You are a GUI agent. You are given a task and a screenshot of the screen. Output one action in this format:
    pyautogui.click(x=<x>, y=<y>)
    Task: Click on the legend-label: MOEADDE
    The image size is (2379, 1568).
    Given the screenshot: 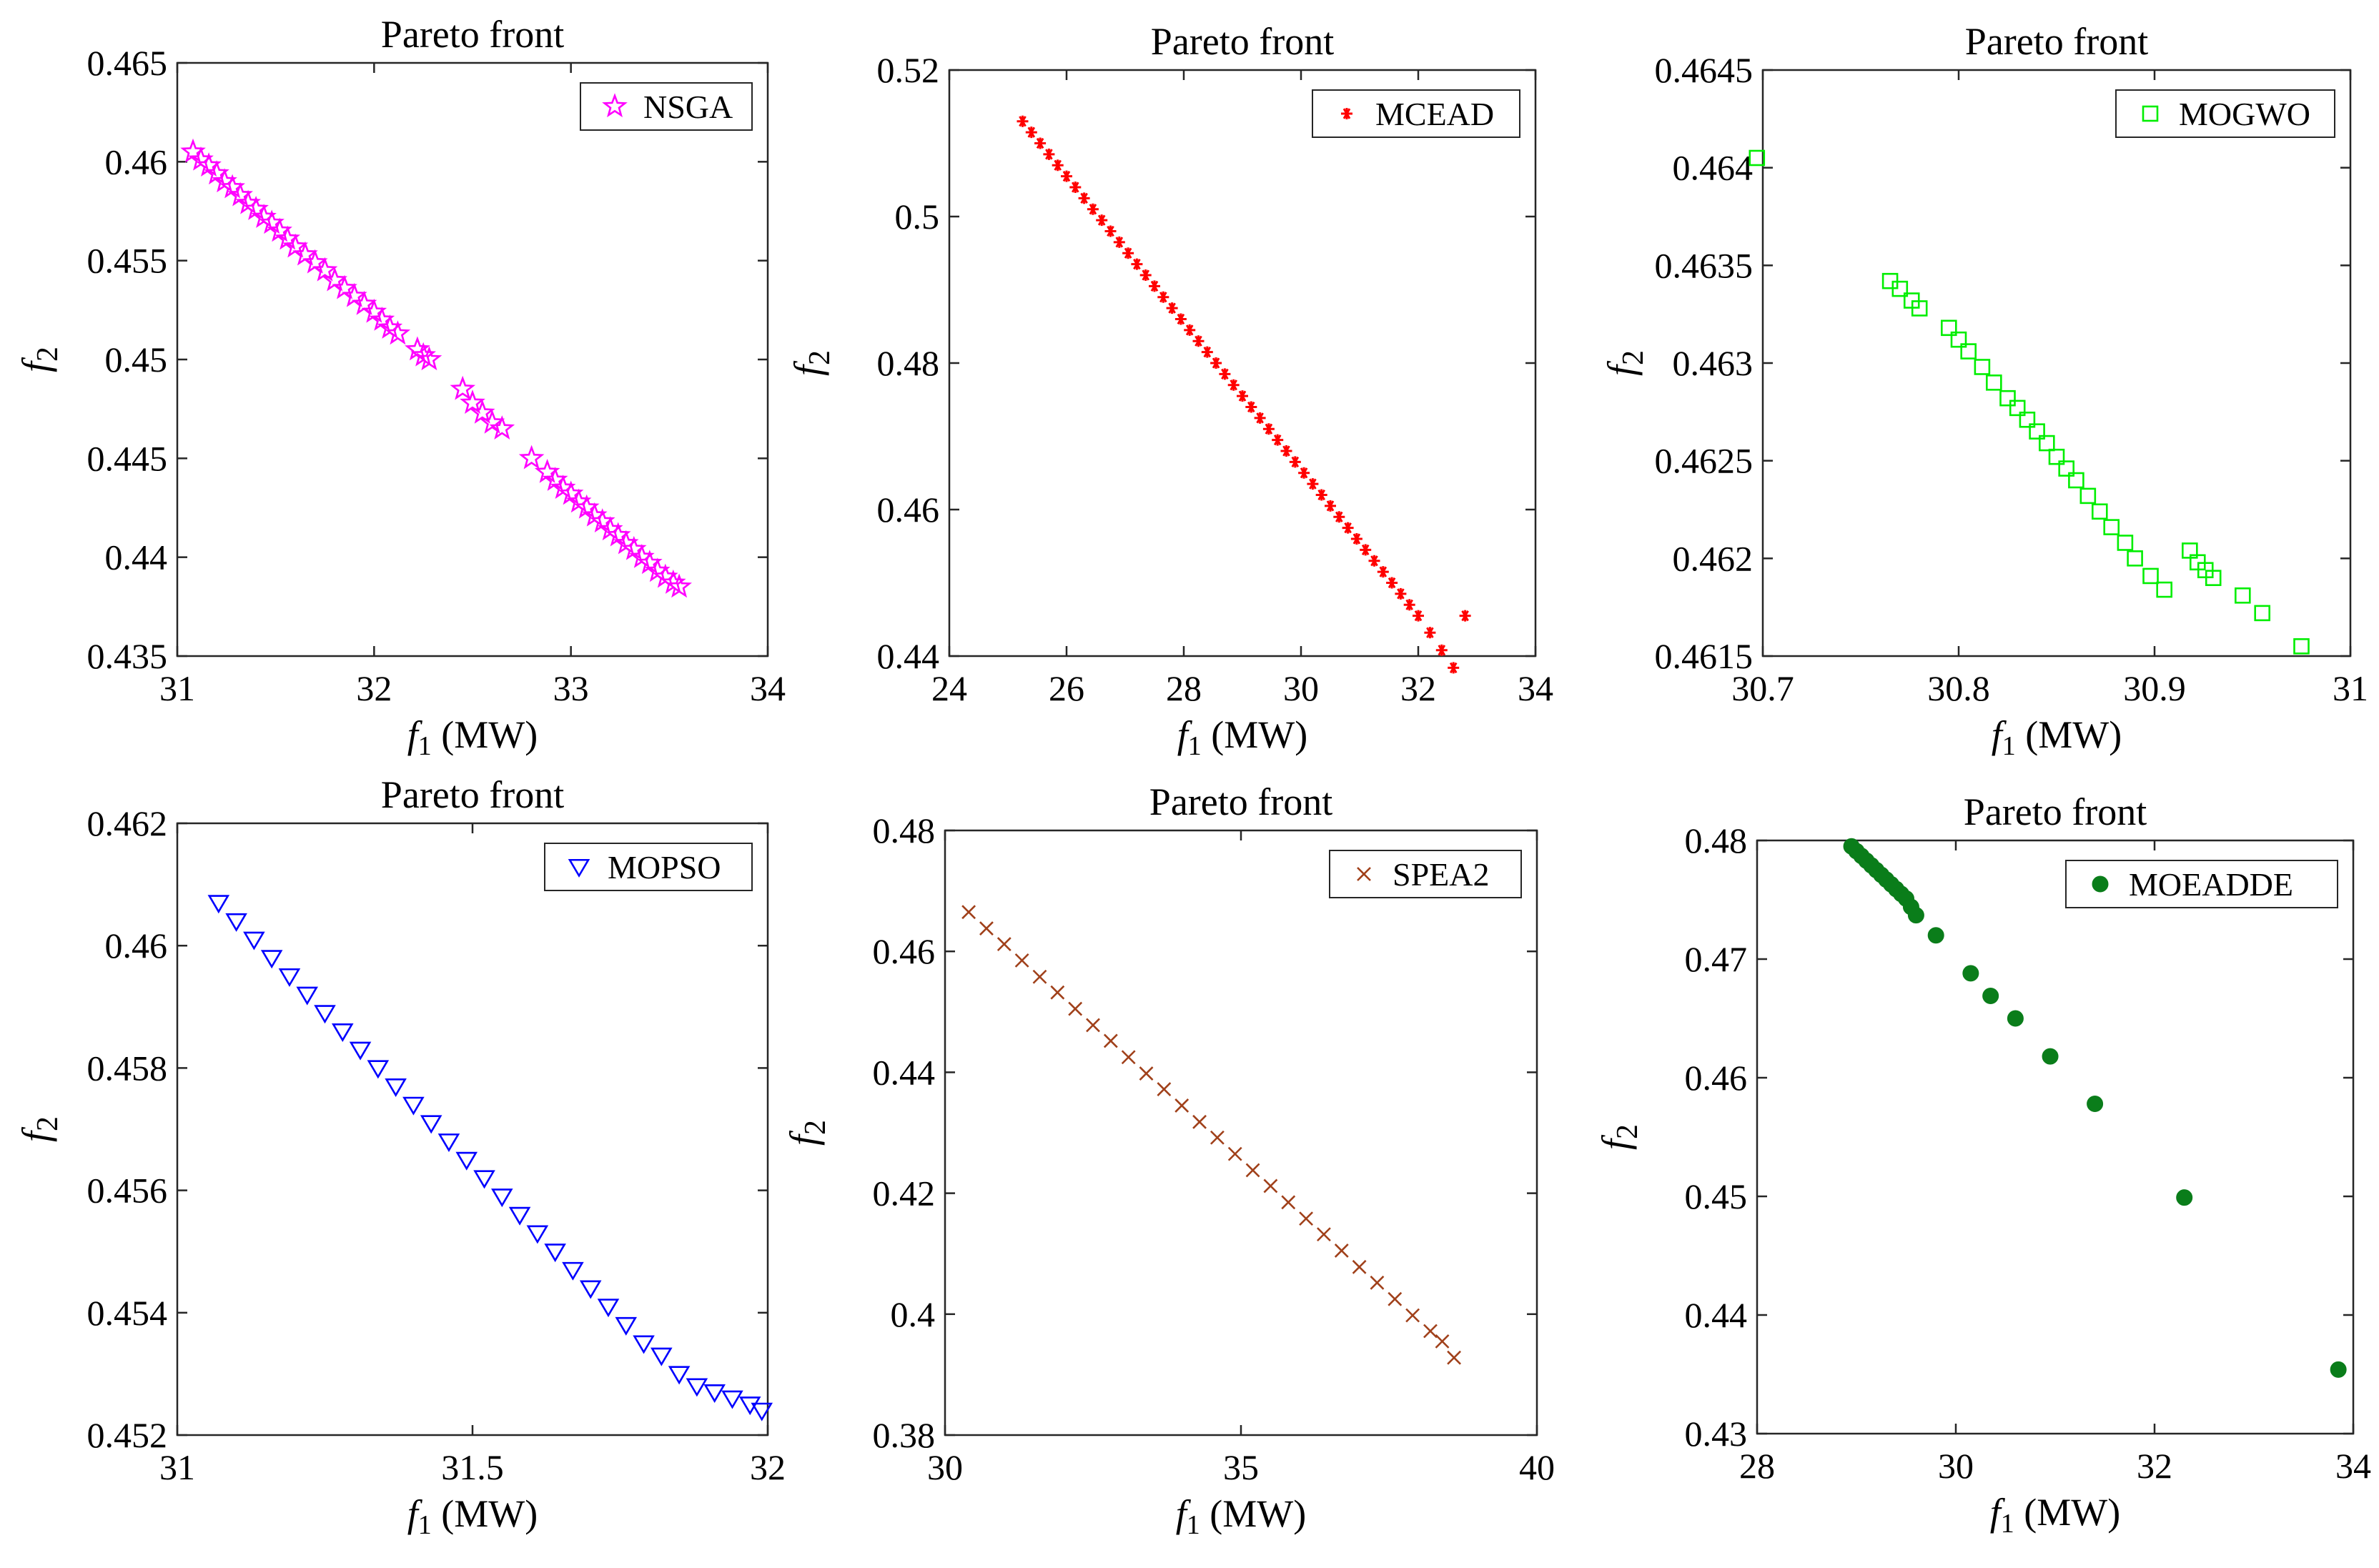 What is the action you would take?
    pyautogui.click(x=2211, y=885)
    